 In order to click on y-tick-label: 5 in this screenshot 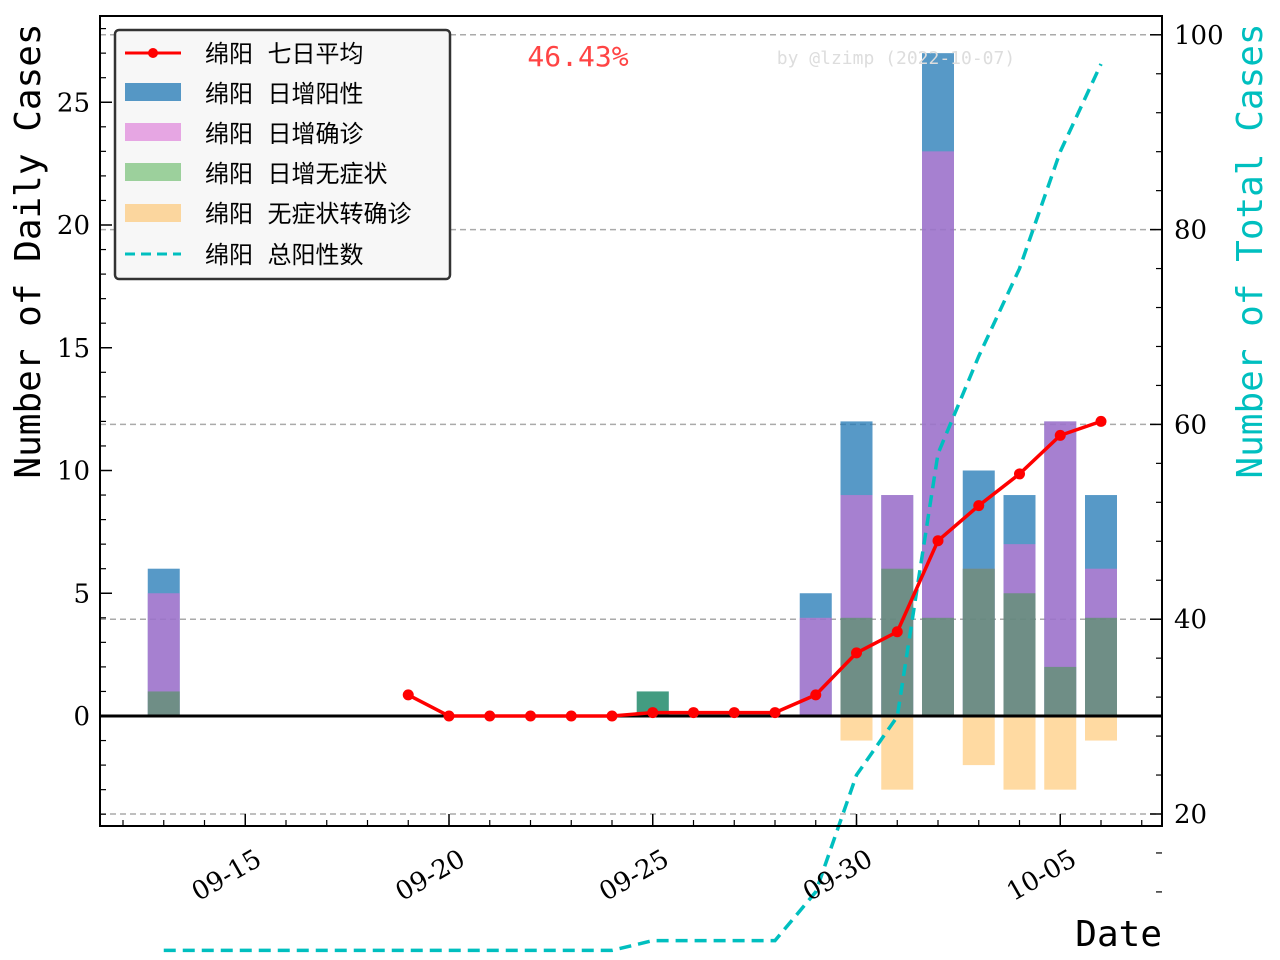, I will do `click(81, 594)`.